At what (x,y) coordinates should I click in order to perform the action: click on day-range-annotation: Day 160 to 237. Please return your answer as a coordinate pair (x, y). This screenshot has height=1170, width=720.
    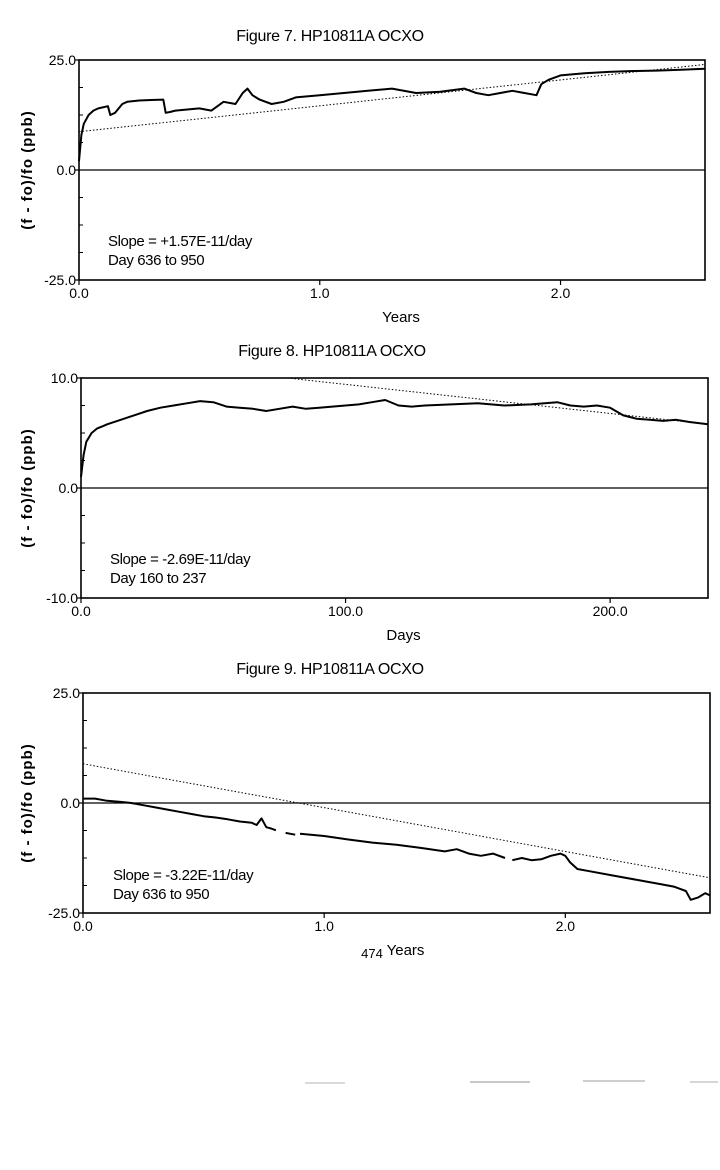
    Looking at the image, I should click on (158, 578).